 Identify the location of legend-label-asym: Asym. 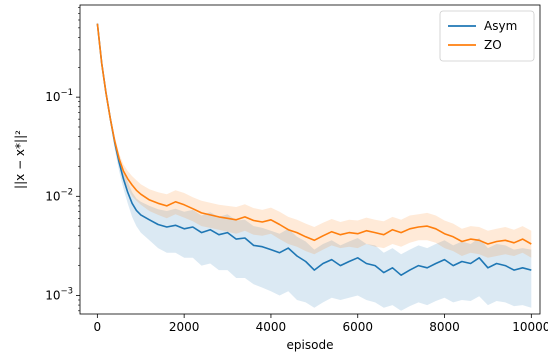
(500, 26).